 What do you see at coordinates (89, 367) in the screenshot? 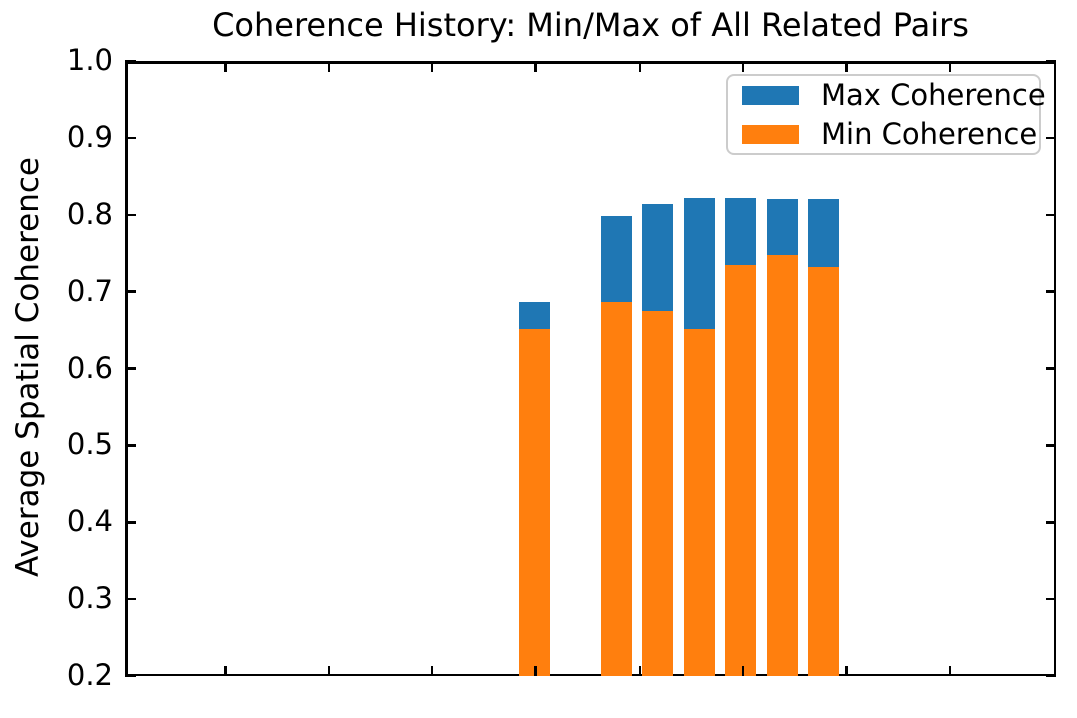
I see `y-tick-label: 0.6` at bounding box center [89, 367].